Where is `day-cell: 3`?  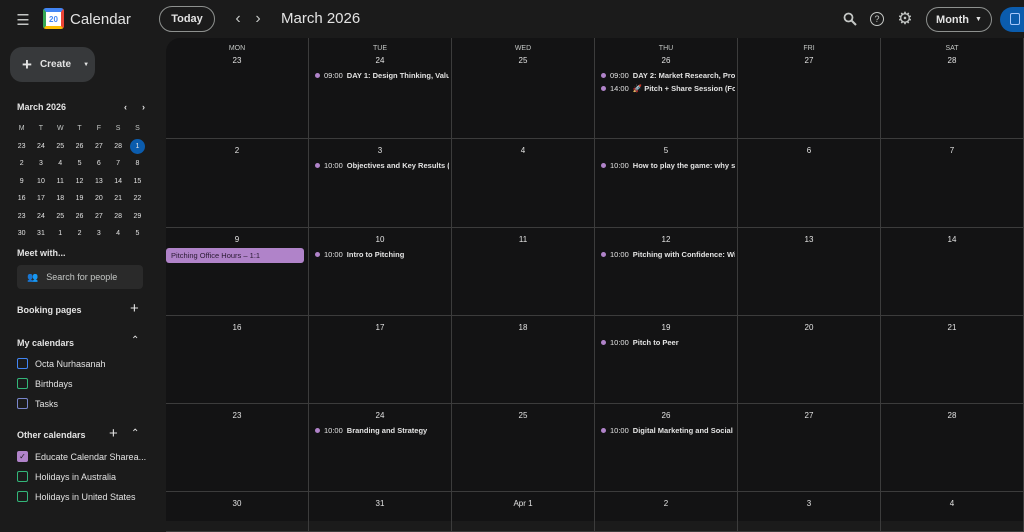 day-cell: 3 is located at coordinates (809, 512).